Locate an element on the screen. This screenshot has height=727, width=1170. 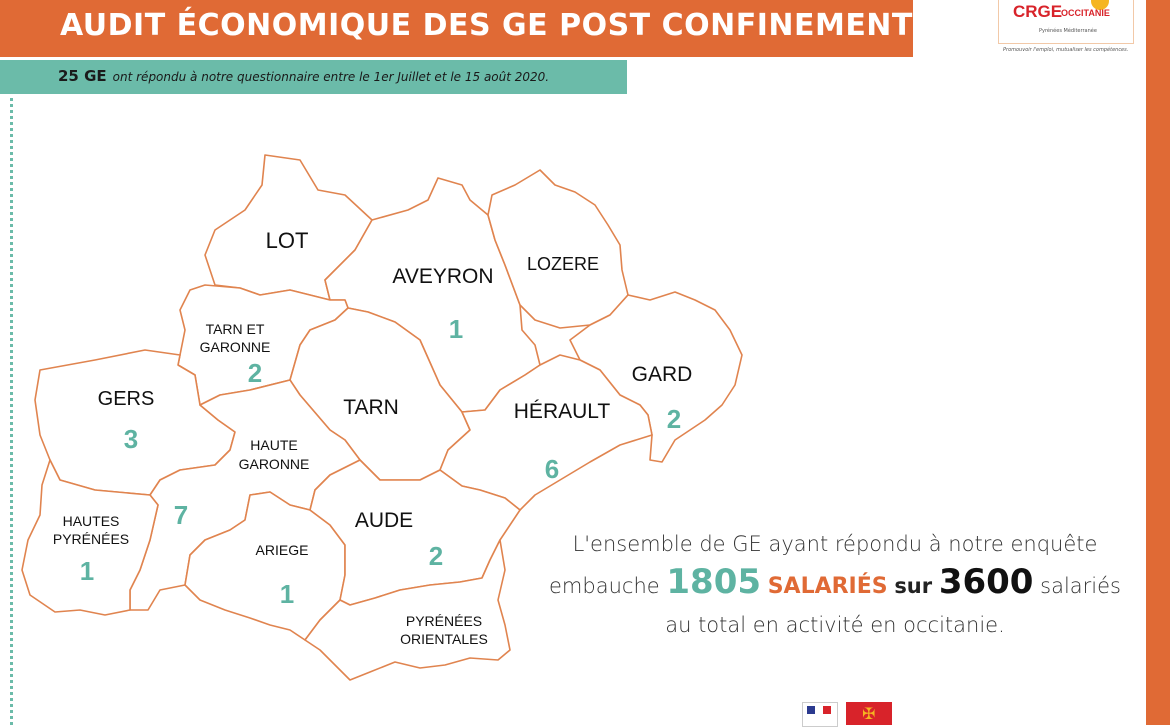
crge-logo: CRGE OCCITANIE Pyrénées Méditerranée is located at coordinates (1066, 22).